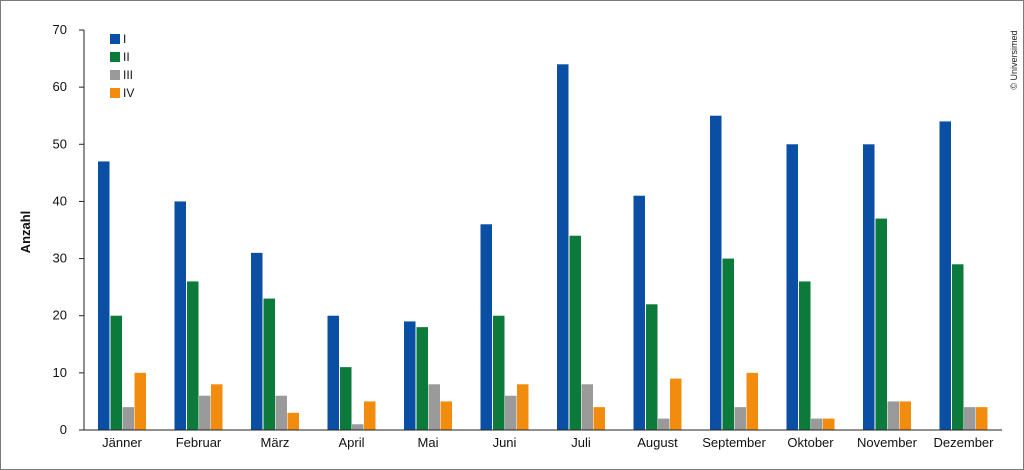 The height and width of the screenshot is (470, 1024). I want to click on legend-label-I: I, so click(124, 39).